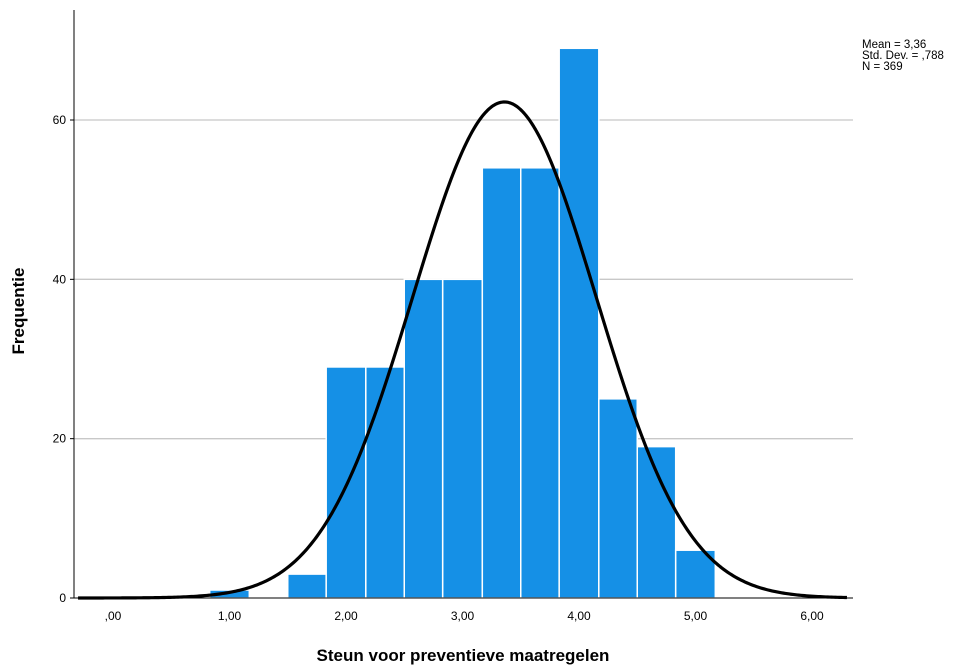 This screenshot has width=971, height=668. What do you see at coordinates (463, 616) in the screenshot?
I see `x-tick-label-3: 3,00` at bounding box center [463, 616].